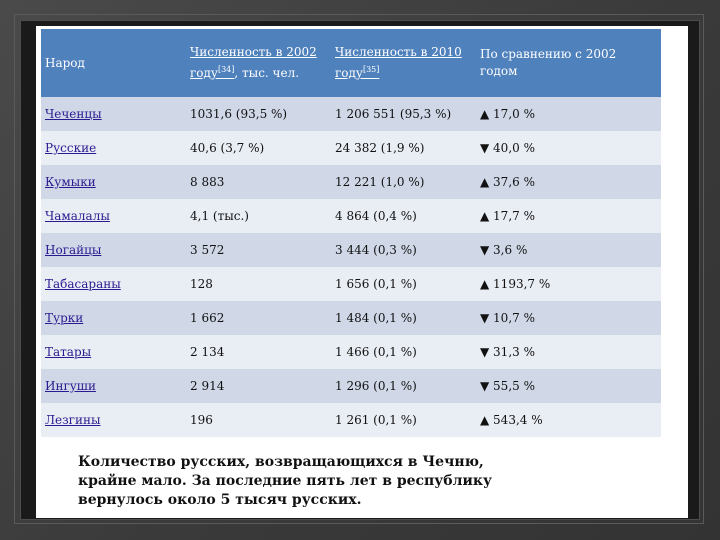 Image resolution: width=720 pixels, height=540 pixels. Describe the element at coordinates (73, 250) in the screenshot. I see `people-link: Ногайцы` at that location.